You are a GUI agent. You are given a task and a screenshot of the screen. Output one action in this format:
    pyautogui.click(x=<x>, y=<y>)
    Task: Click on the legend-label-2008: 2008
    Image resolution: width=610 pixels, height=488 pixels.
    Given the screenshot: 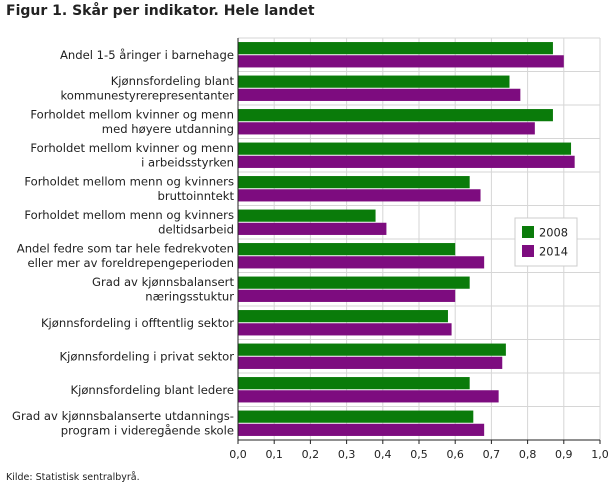 What is the action you would take?
    pyautogui.click(x=553, y=233)
    